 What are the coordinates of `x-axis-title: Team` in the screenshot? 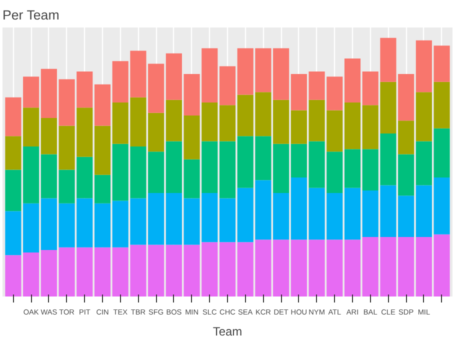 It's located at (227, 331).